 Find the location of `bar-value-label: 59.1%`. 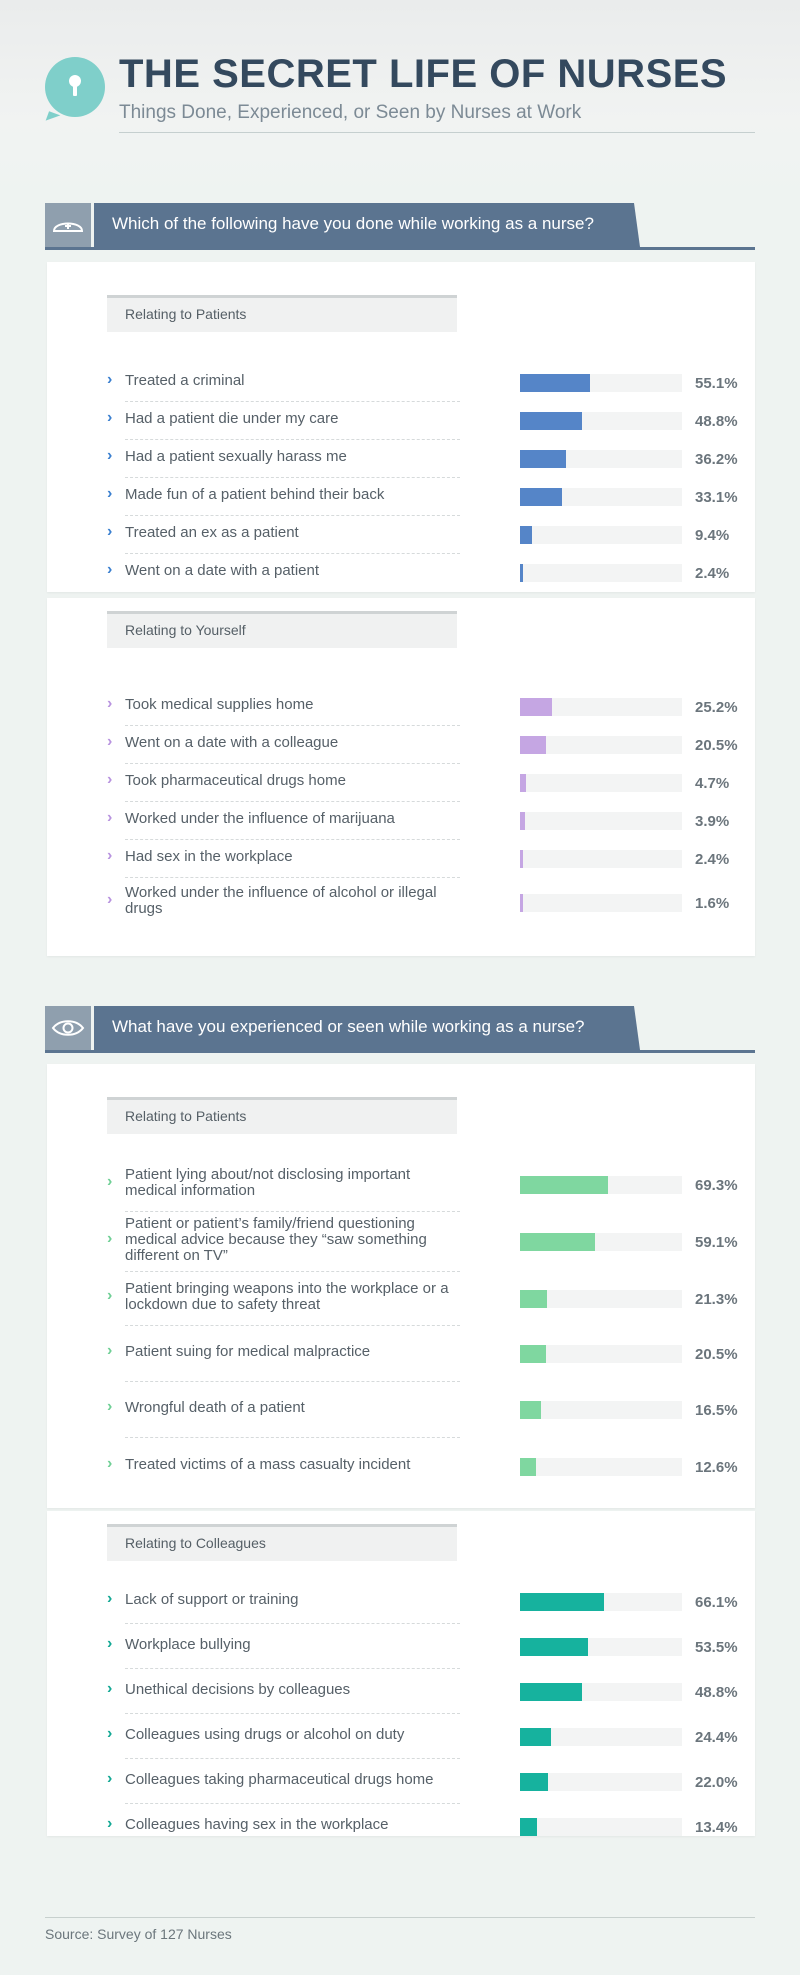

bar-value-label: 59.1% is located at coordinates (716, 1242).